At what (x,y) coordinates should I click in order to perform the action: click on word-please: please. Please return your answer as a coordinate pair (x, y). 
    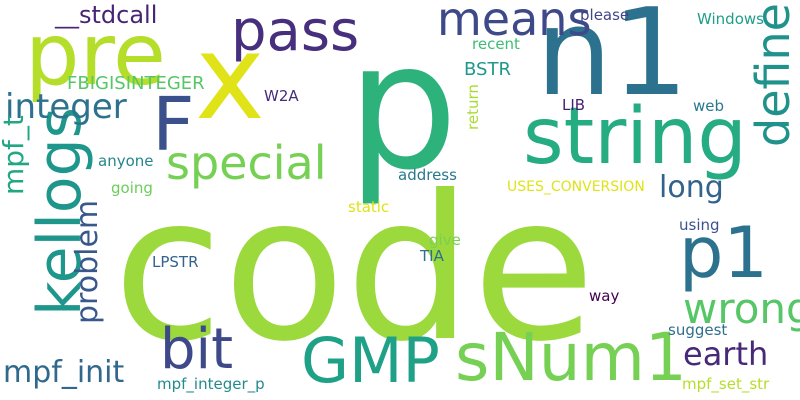
    Looking at the image, I should click on (605, 15).